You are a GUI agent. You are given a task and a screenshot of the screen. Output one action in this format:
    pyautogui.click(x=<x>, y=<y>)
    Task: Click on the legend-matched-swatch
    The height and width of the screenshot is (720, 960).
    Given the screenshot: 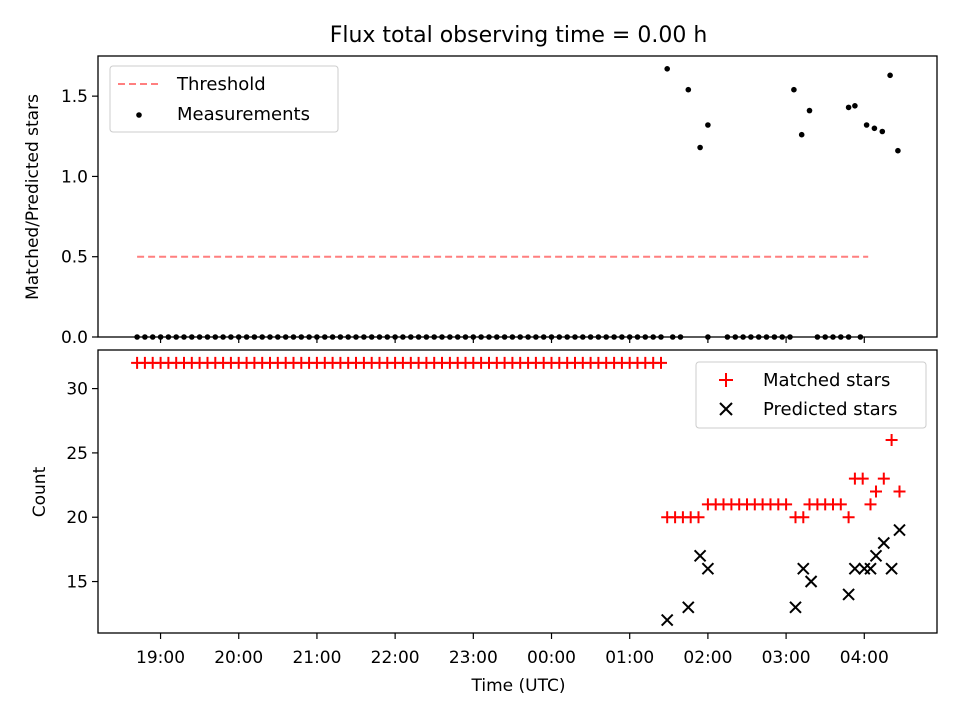 What is the action you would take?
    pyautogui.click(x=726, y=380)
    